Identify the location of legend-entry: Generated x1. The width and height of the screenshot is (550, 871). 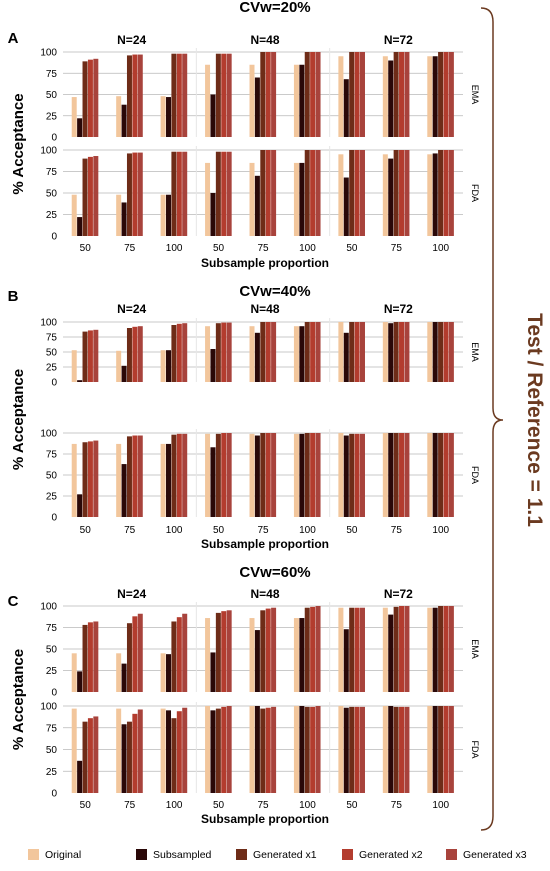
(285, 855).